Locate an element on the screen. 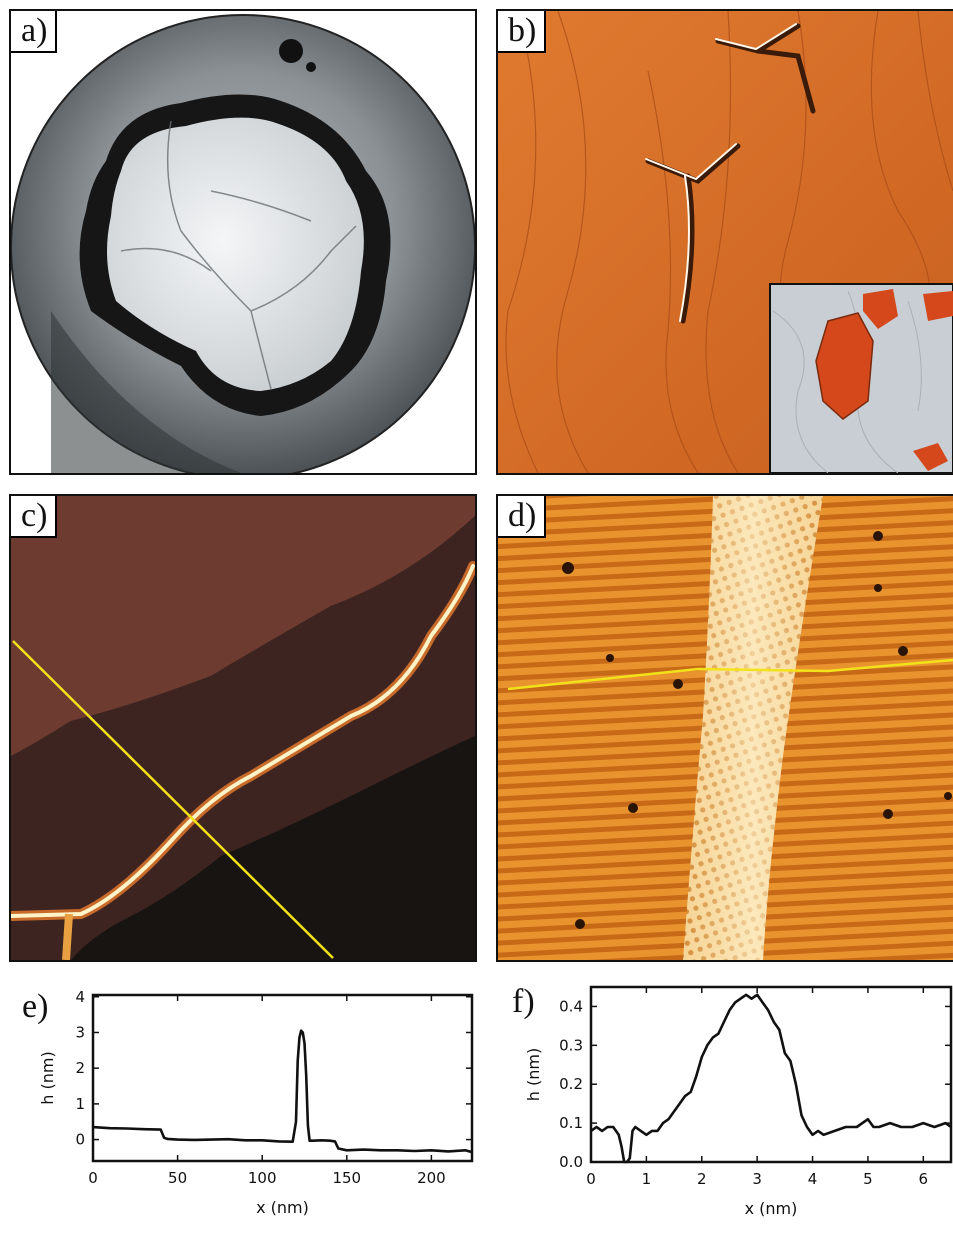 The image size is (953, 1235). y-tick-label: 0.2 is located at coordinates (571, 1084).